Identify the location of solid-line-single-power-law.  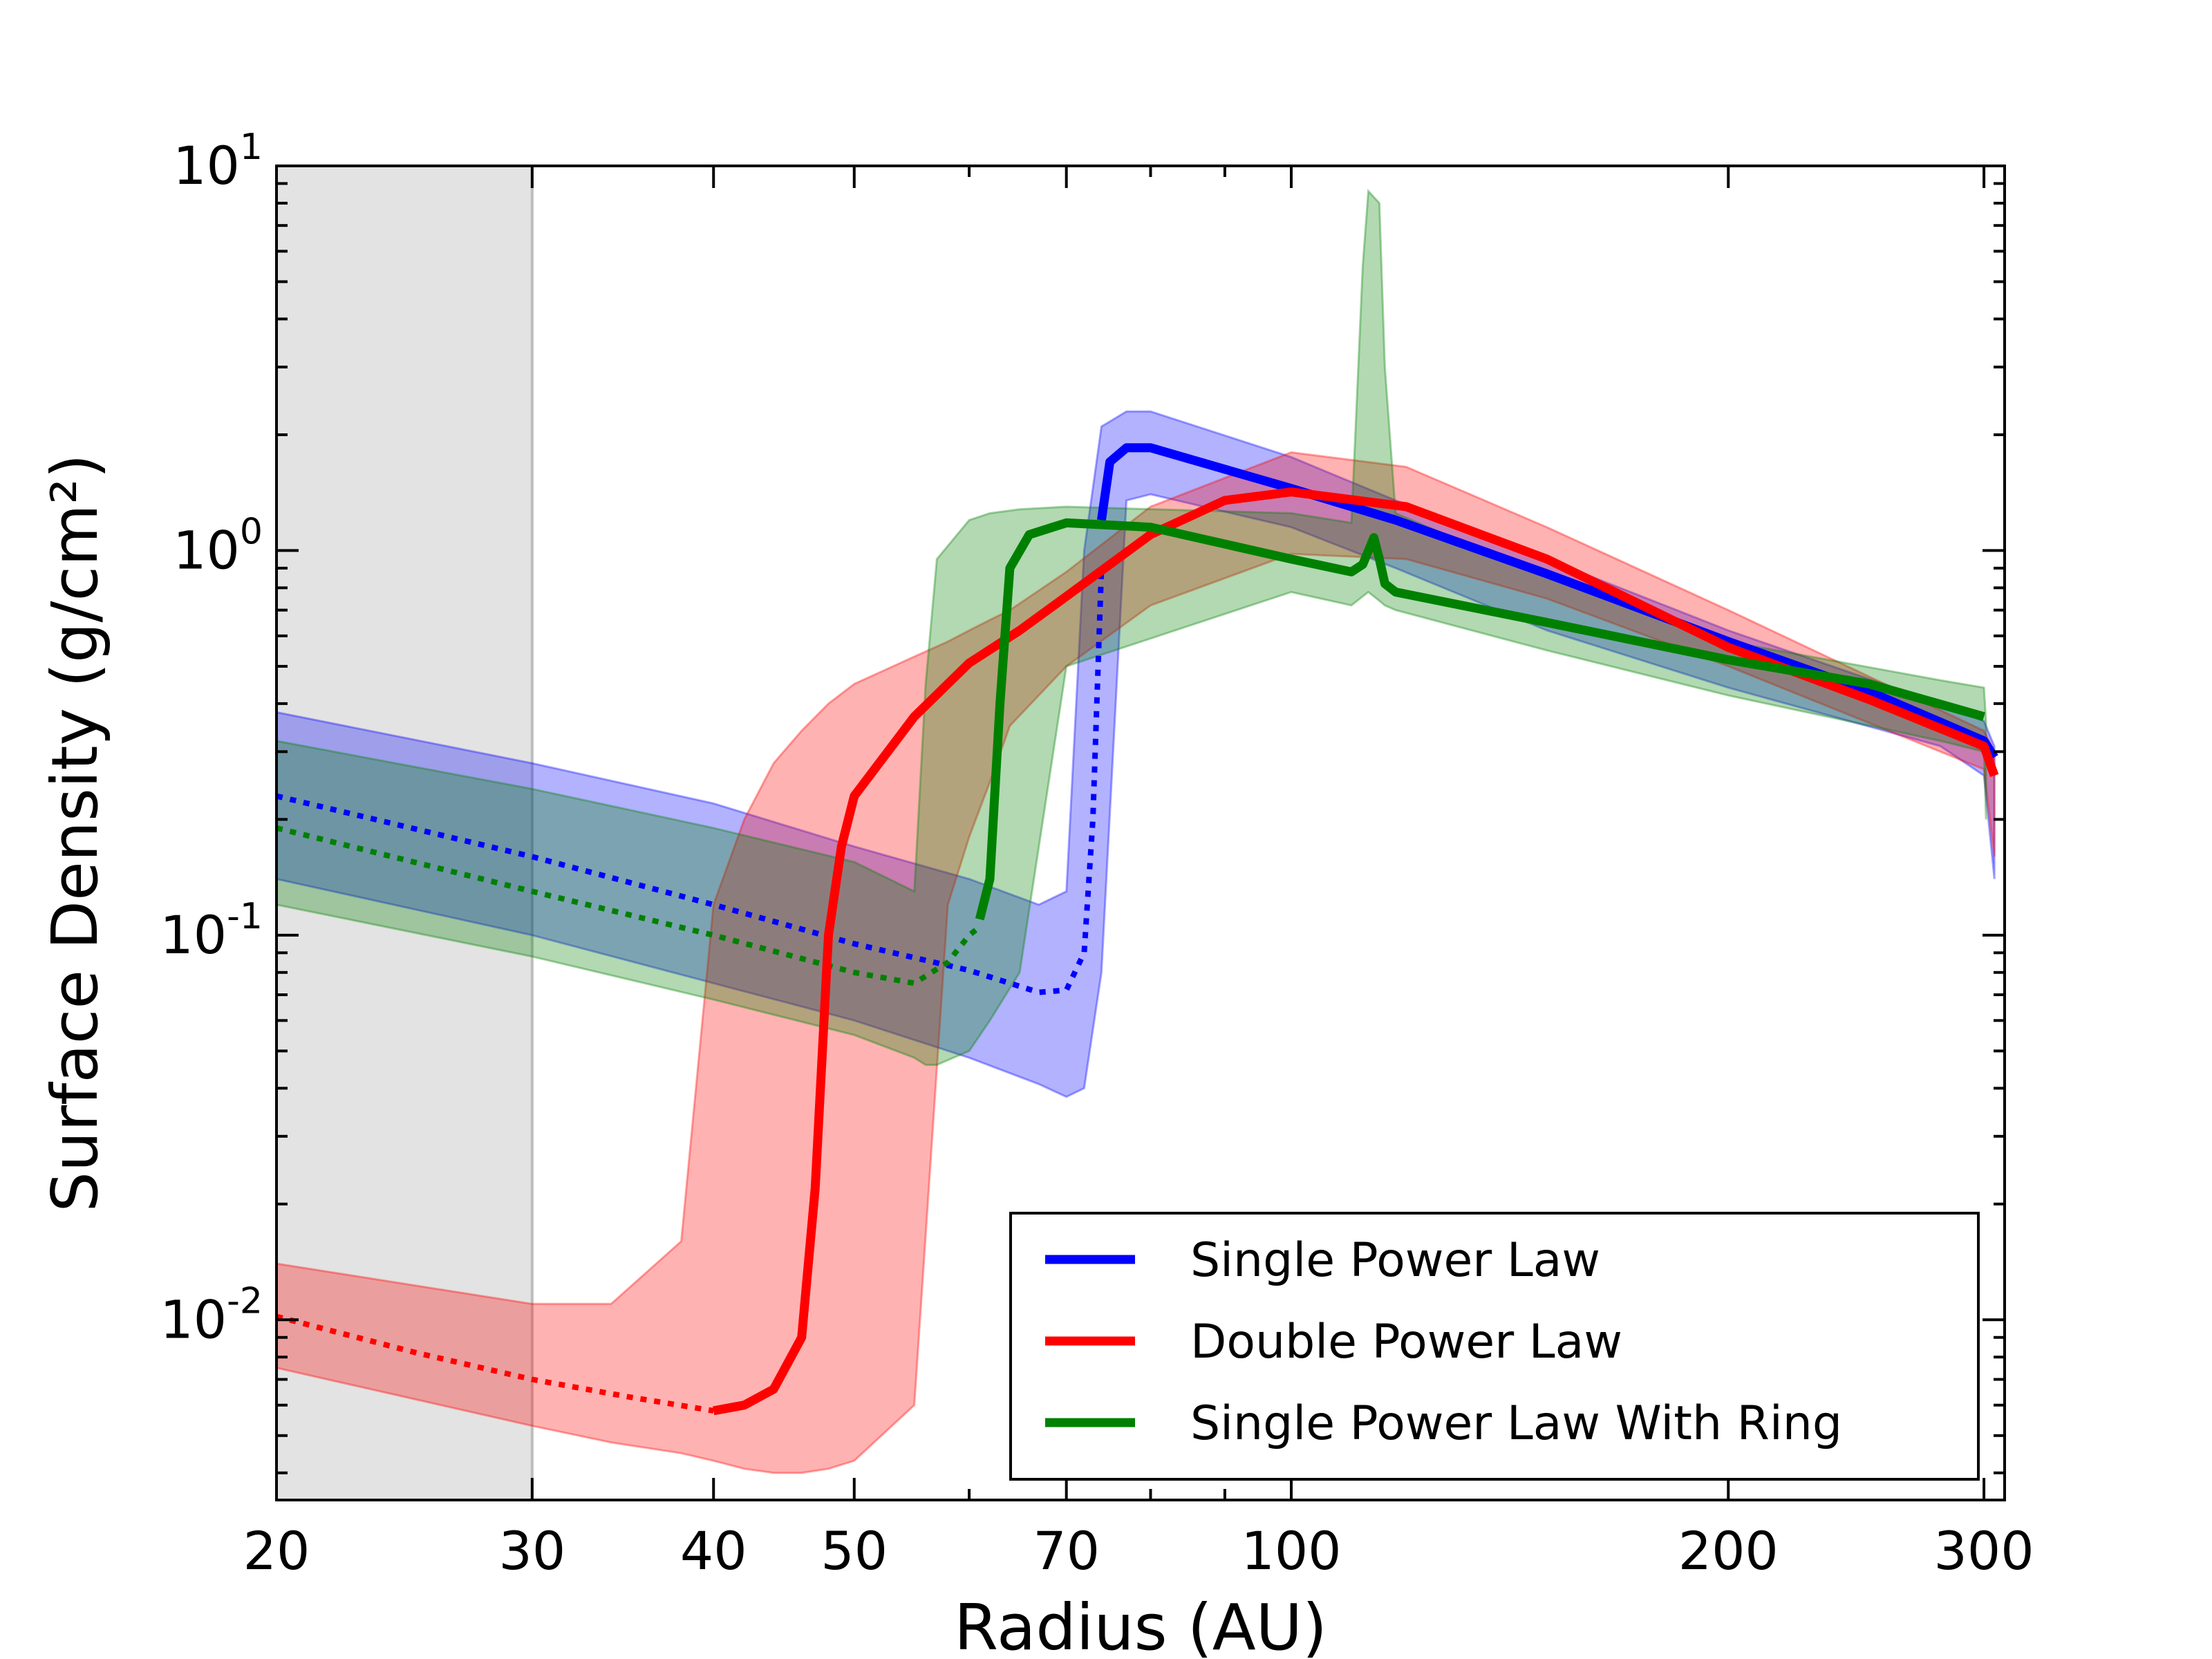
(1547, 602).